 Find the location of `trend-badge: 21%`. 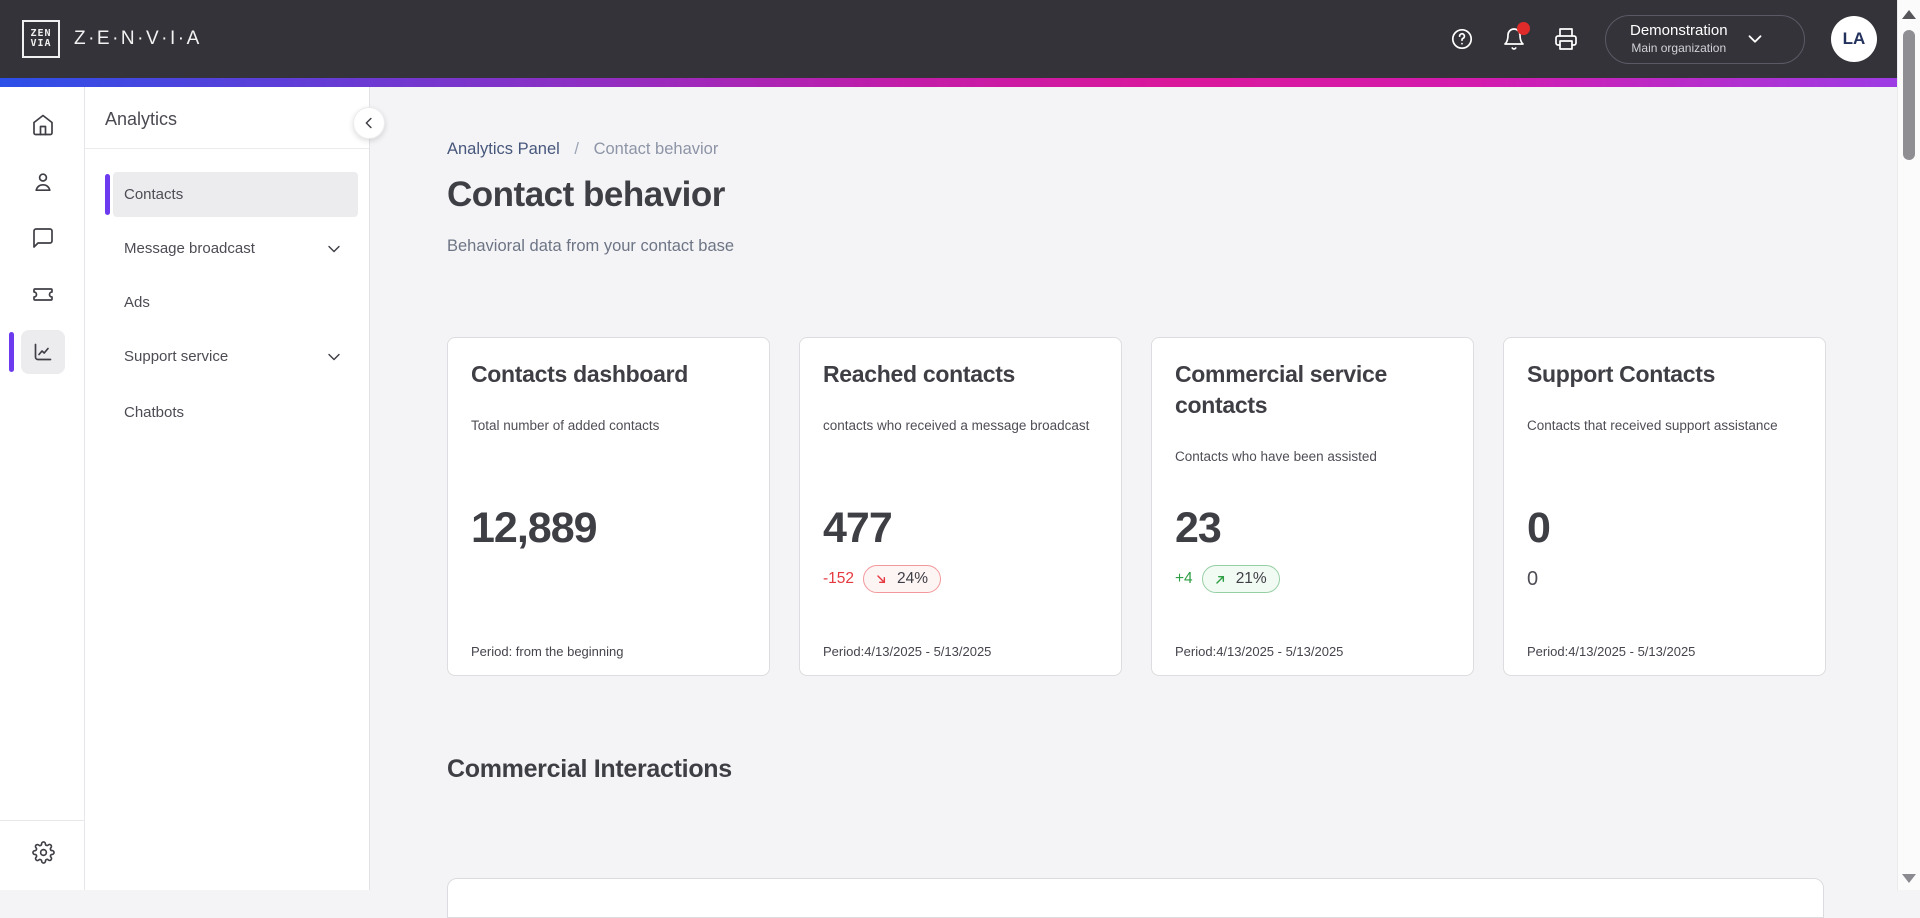

trend-badge: 21% is located at coordinates (1240, 579).